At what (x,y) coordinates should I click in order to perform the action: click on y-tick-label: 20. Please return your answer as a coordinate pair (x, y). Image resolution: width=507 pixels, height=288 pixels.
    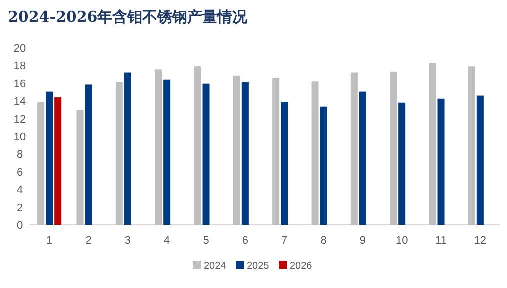
    Looking at the image, I should click on (20, 49).